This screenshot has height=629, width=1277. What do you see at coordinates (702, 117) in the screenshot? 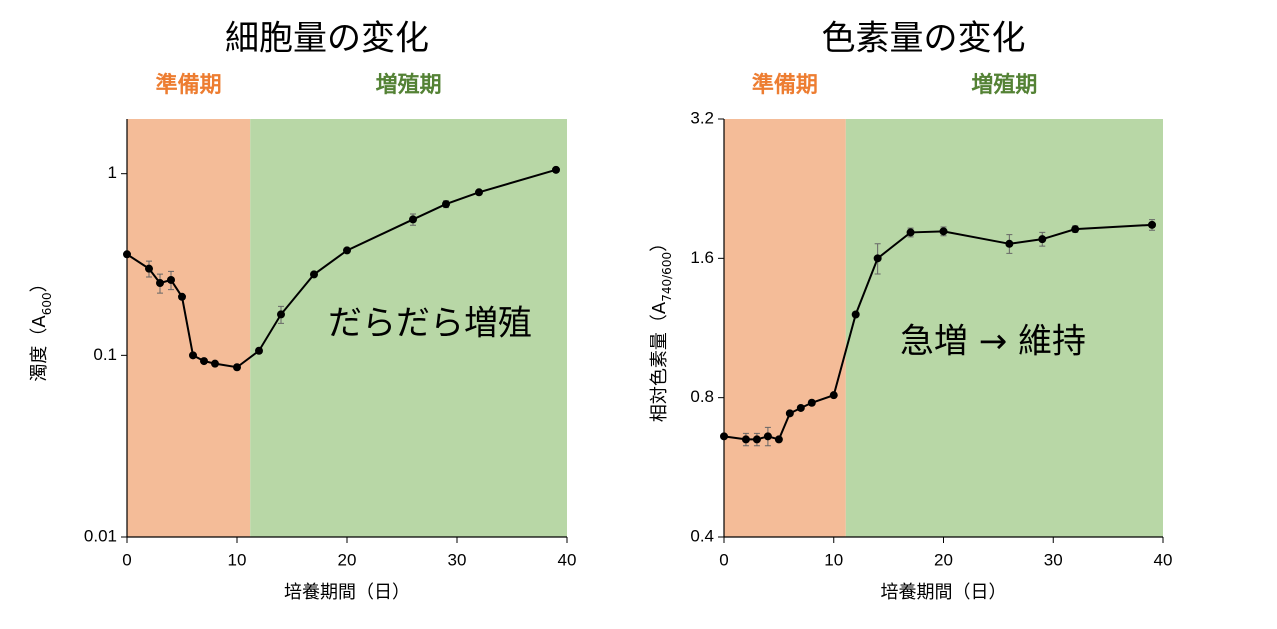
I see `y-tick-label: 3.2` at bounding box center [702, 117].